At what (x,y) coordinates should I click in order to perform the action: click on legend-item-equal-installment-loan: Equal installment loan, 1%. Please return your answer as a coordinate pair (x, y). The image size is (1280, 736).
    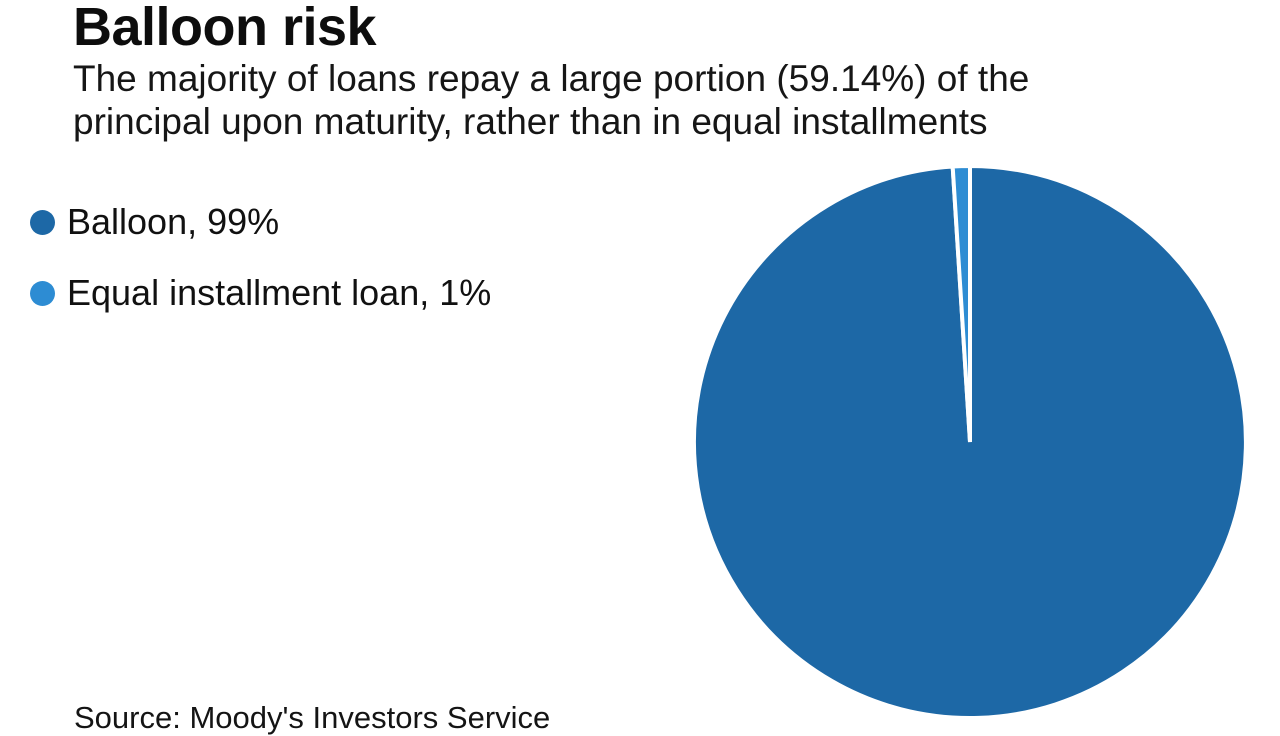
    Looking at the image, I should click on (260, 293).